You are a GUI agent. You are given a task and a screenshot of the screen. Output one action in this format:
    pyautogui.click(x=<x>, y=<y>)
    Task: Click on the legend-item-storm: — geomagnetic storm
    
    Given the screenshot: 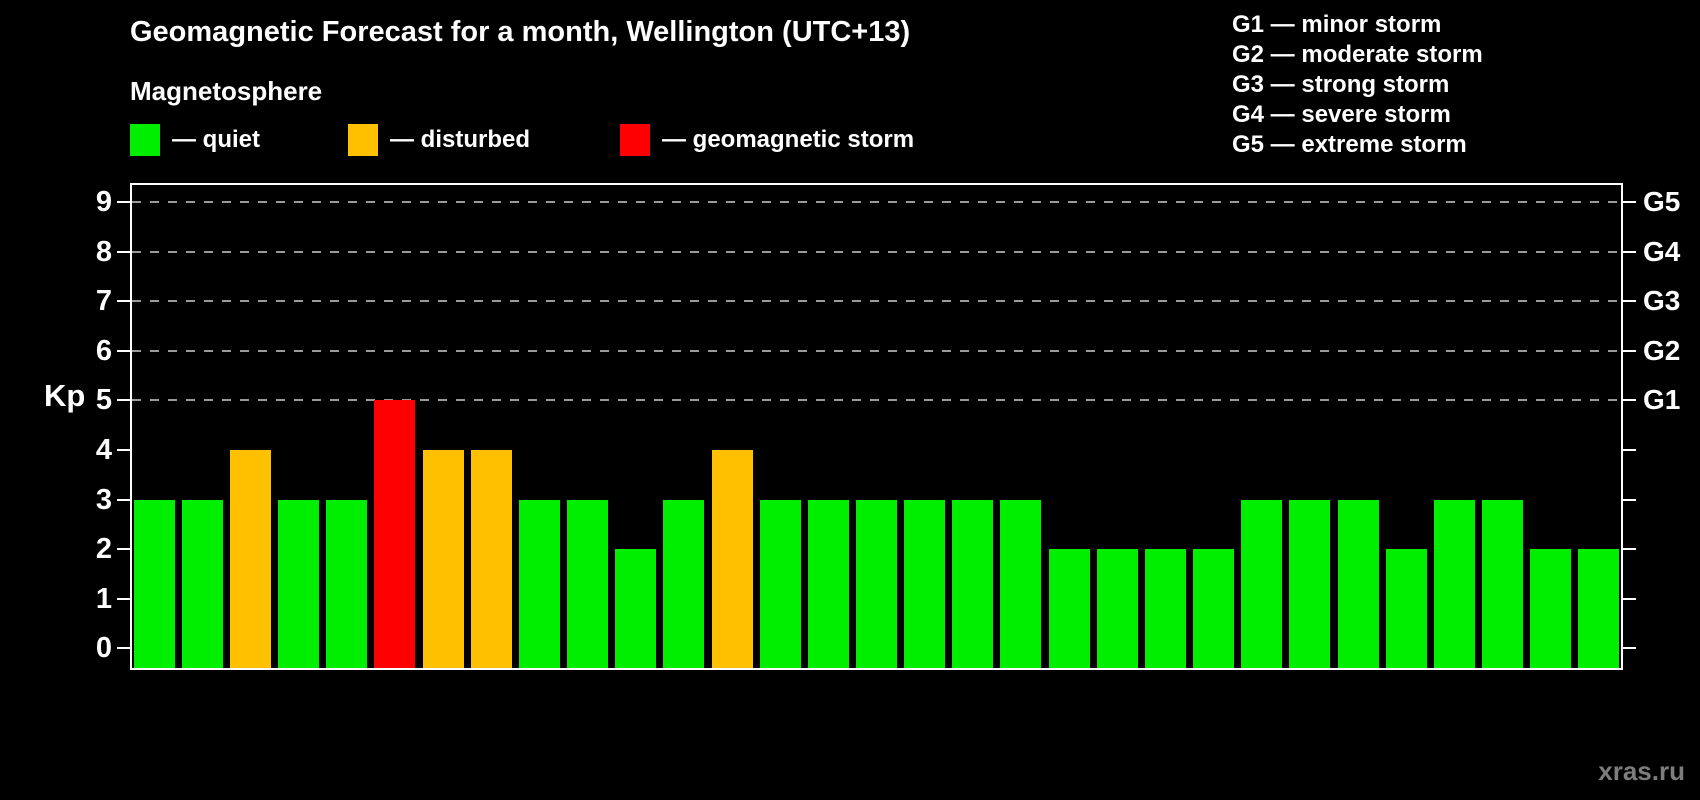 What is the action you would take?
    pyautogui.click(x=767, y=140)
    